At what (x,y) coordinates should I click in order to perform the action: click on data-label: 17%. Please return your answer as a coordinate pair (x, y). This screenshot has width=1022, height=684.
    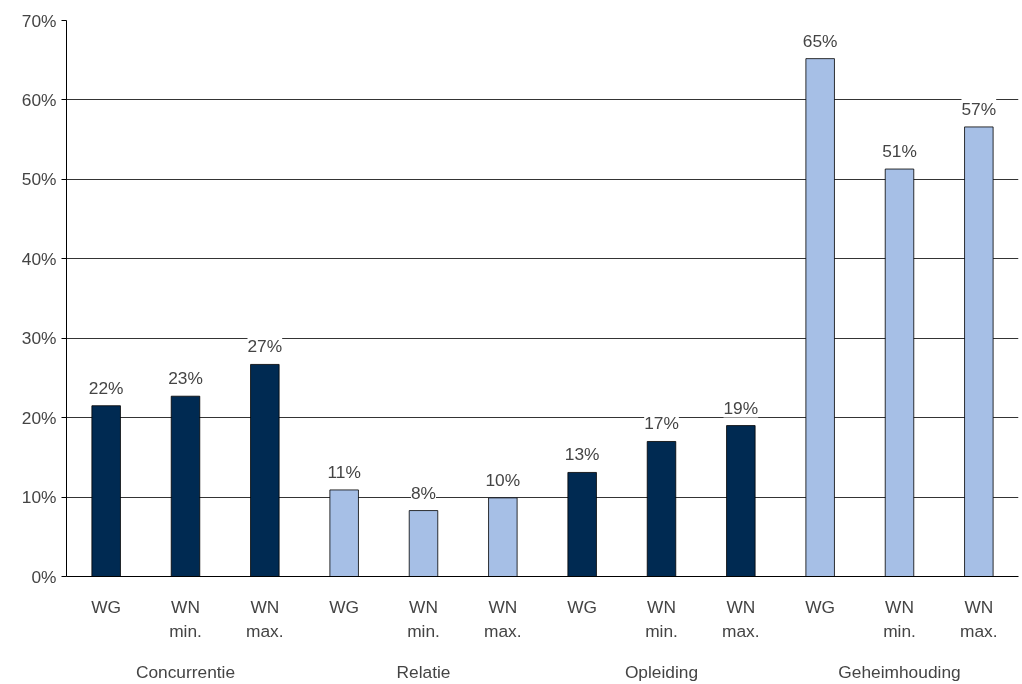
    Looking at the image, I should click on (661, 423).